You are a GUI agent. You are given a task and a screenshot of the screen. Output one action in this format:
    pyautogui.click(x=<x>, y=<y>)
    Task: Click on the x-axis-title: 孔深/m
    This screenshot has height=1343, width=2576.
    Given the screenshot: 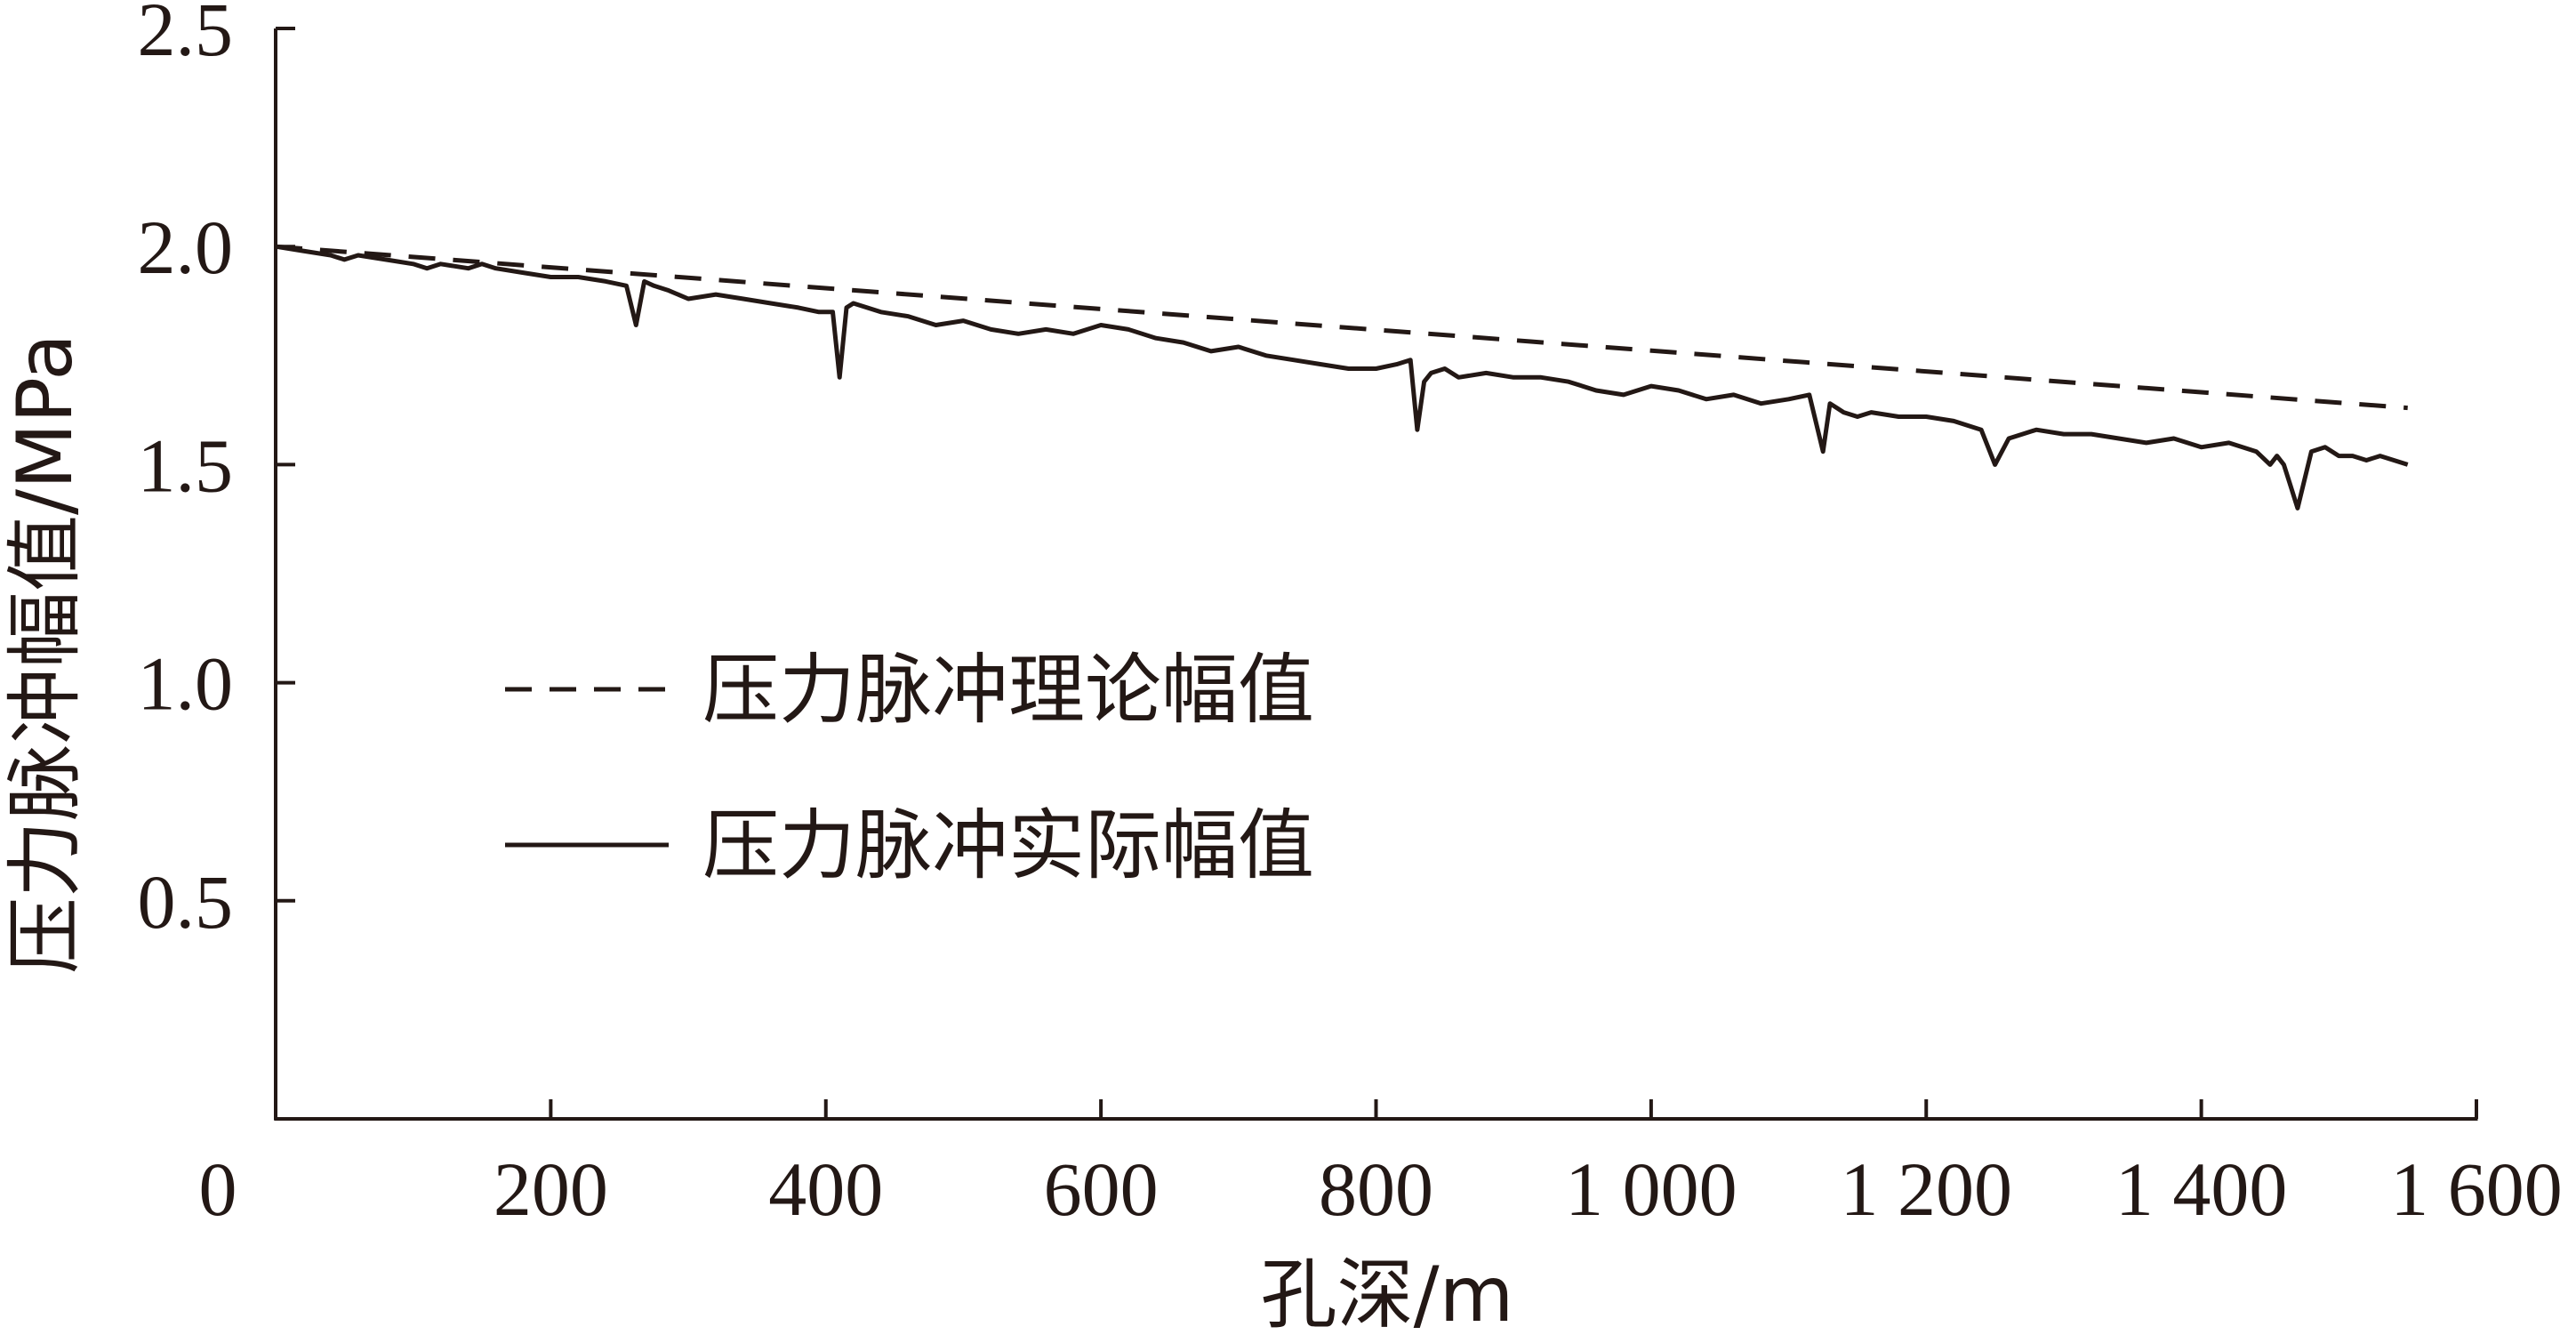 What is the action you would take?
    pyautogui.click(x=1387, y=1295)
    